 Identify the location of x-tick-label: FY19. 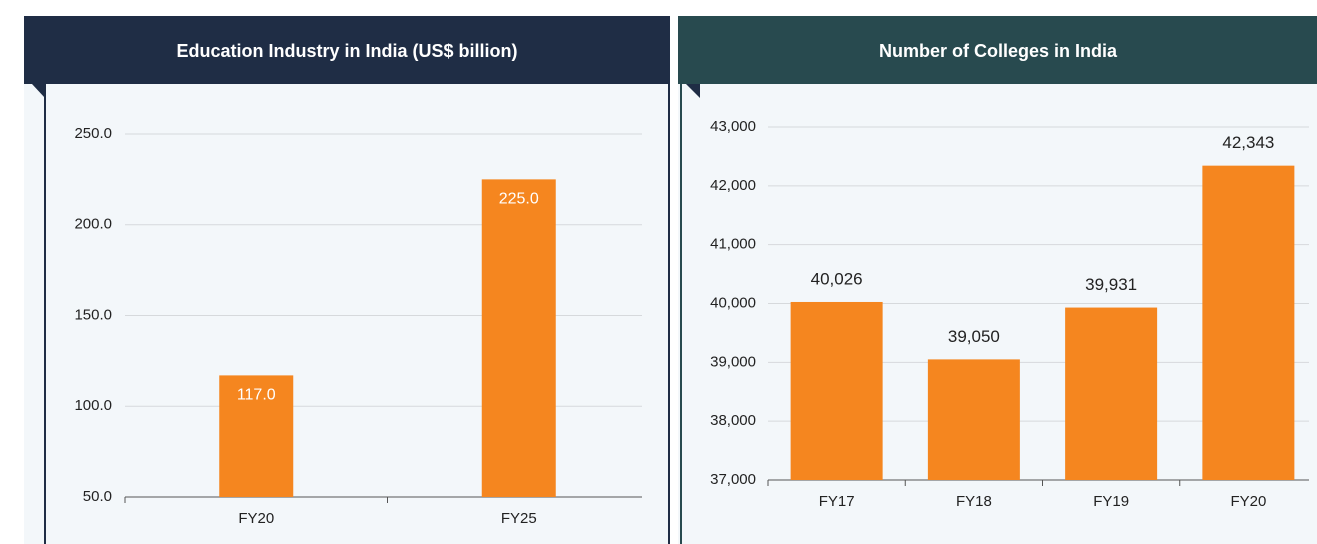
(1111, 501).